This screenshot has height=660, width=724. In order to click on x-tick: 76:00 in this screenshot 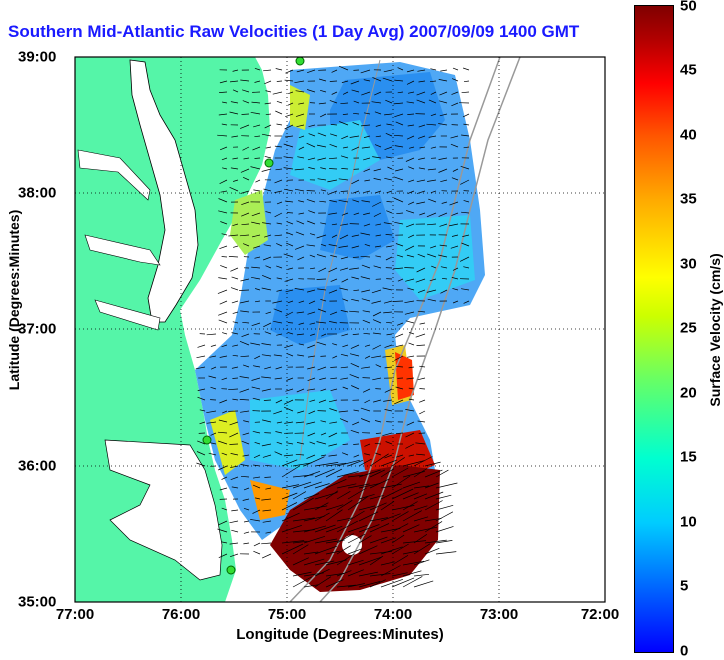, I will do `click(181, 614)`.